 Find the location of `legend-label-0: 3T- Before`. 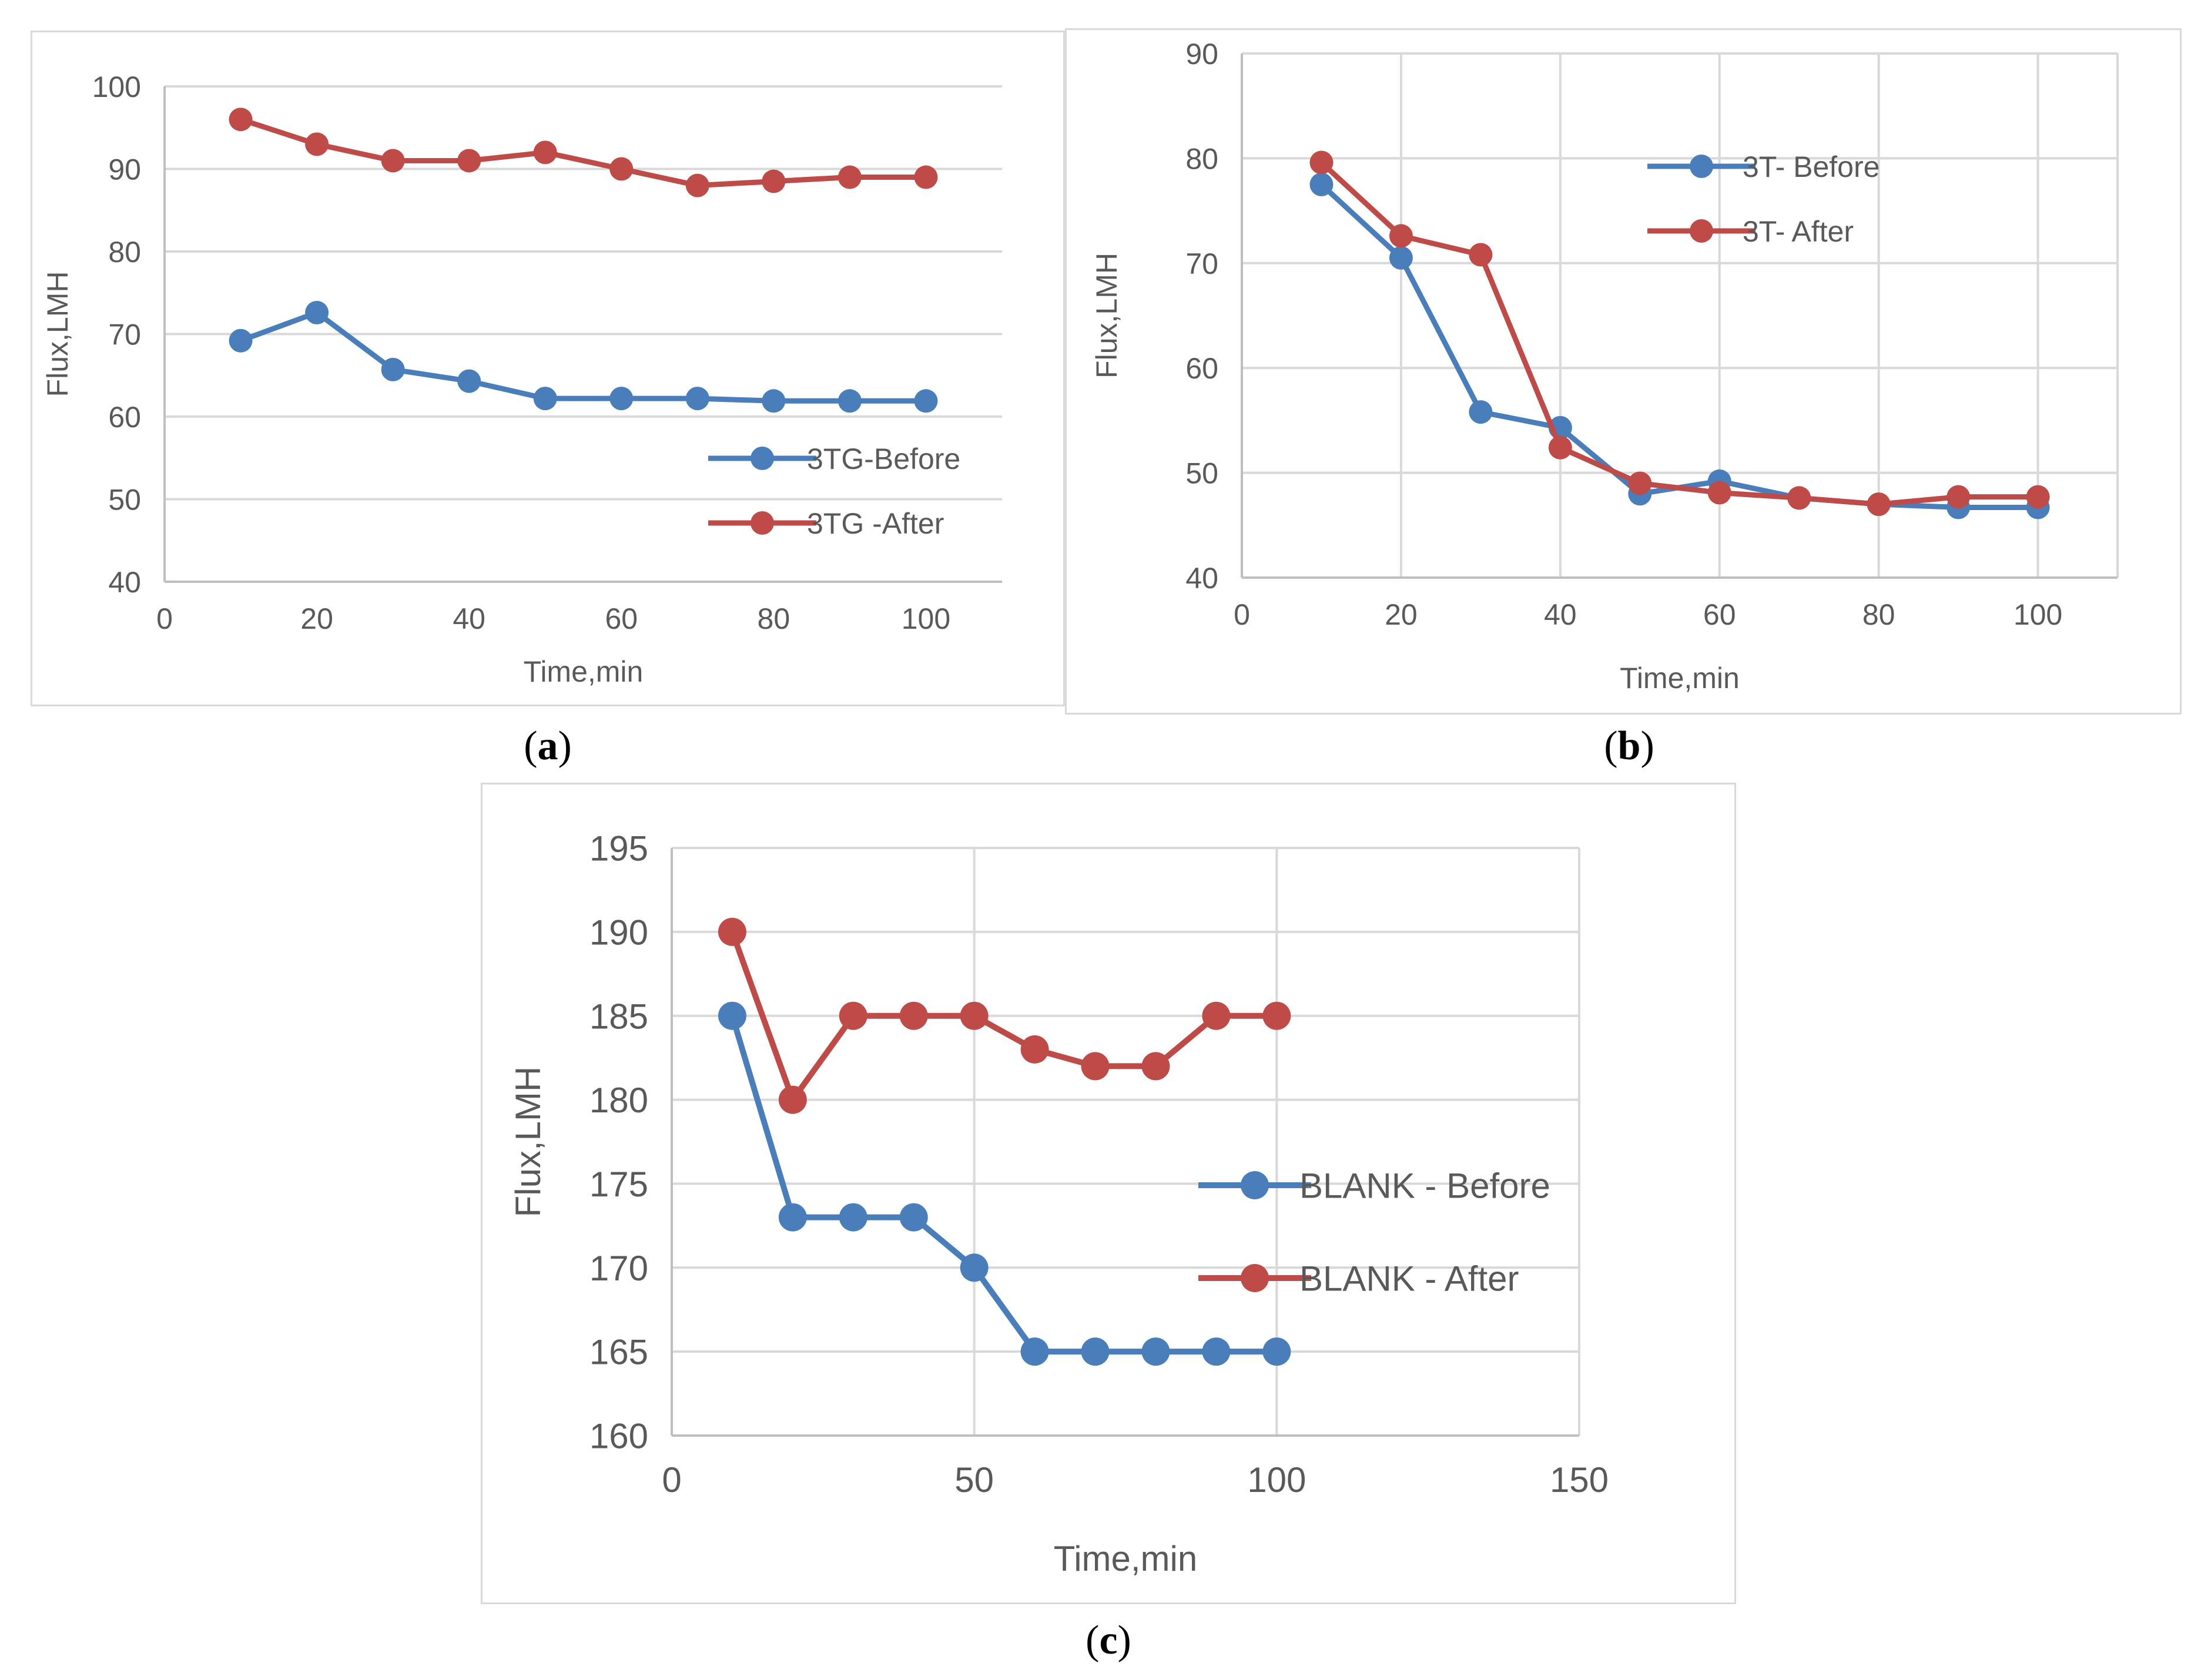

legend-label-0: 3T- Before is located at coordinates (1812, 166).